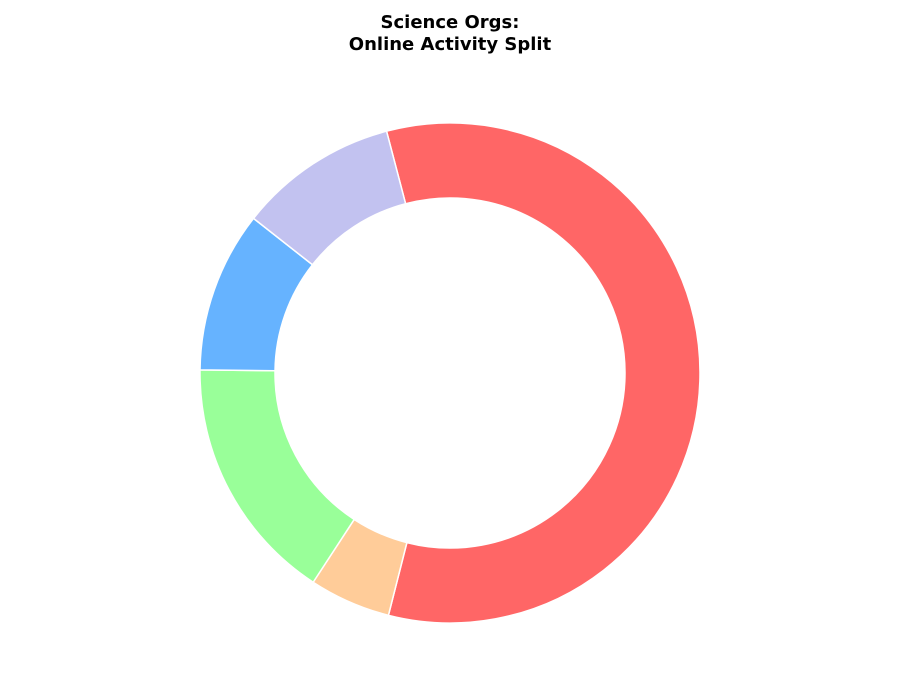  I want to click on chart-title-line-2: Online Activity Split, so click(450, 44).